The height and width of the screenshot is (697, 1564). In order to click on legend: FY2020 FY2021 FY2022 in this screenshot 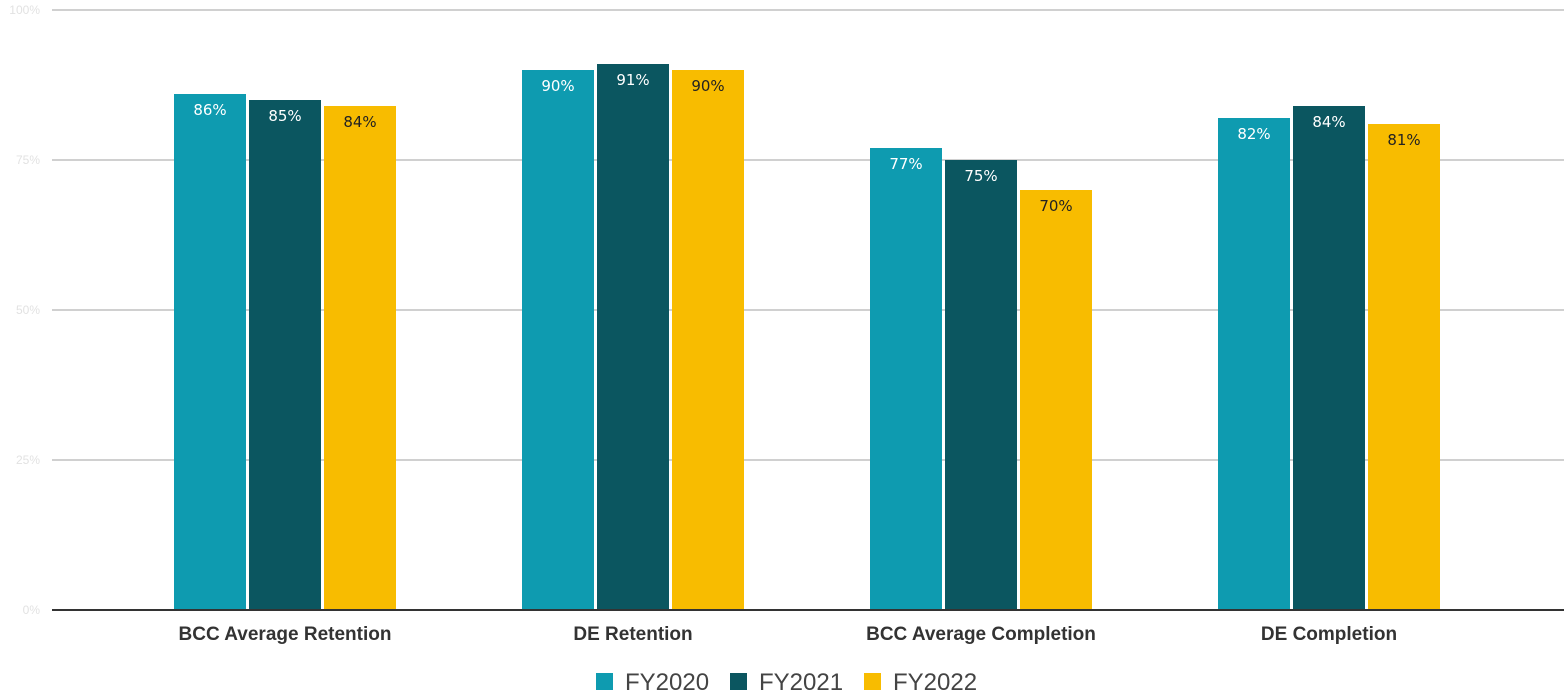, I will do `click(786, 682)`.